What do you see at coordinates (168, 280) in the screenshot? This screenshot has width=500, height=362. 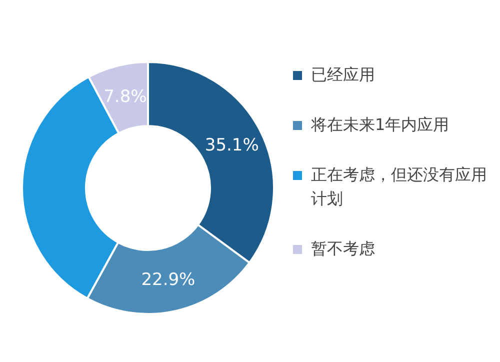 I see `data-label: 22.9%` at bounding box center [168, 280].